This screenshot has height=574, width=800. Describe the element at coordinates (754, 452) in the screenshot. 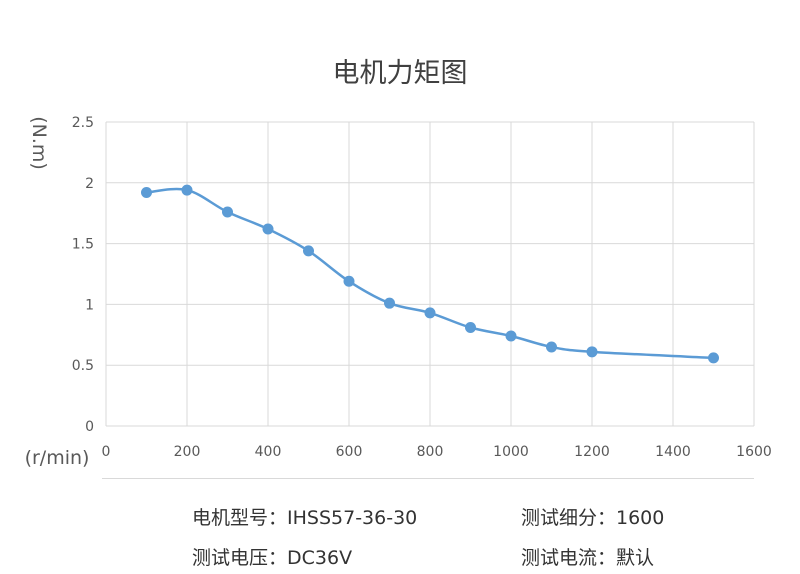

I see `x-tick-label: 1600` at that location.